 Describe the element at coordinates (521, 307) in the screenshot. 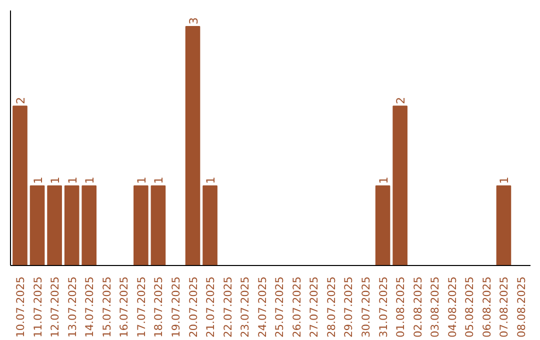

I see `x-tick-label: 08.08.2025` at that location.